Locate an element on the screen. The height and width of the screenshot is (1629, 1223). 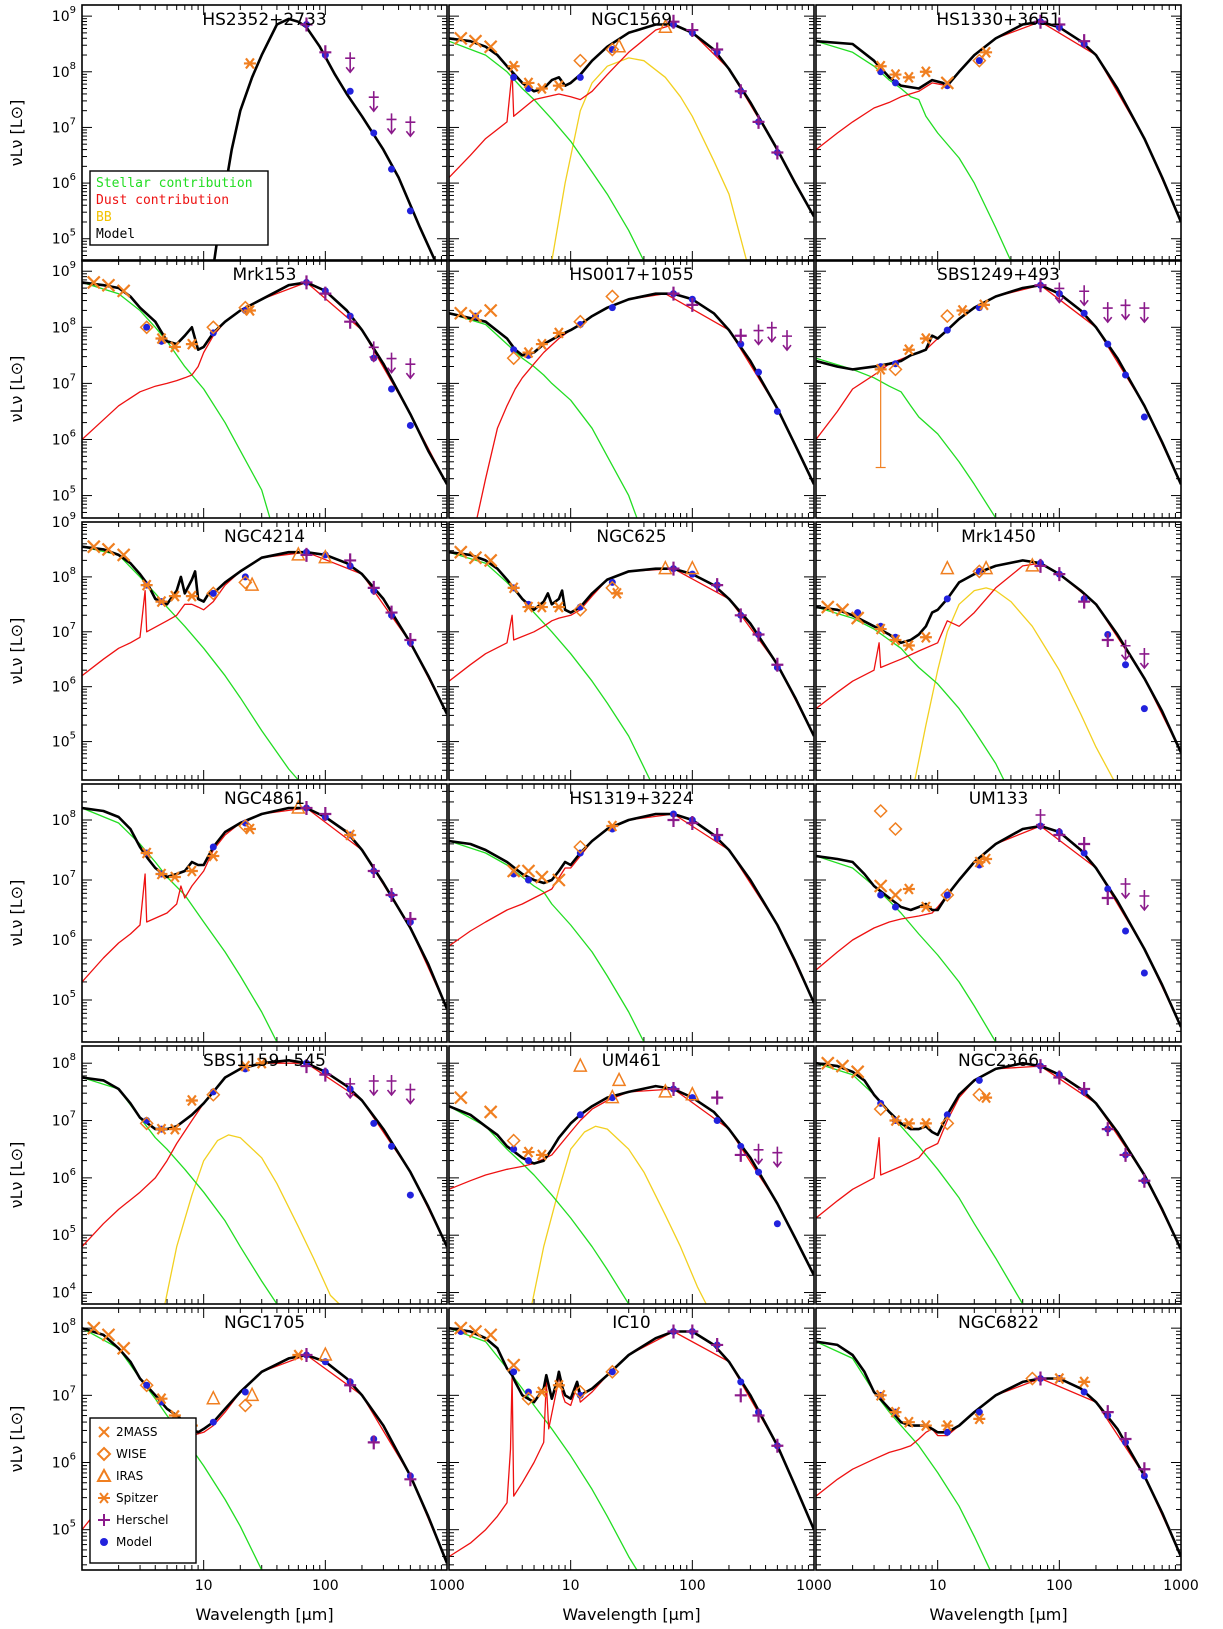
bb-curve is located at coordinates (252, 1219).